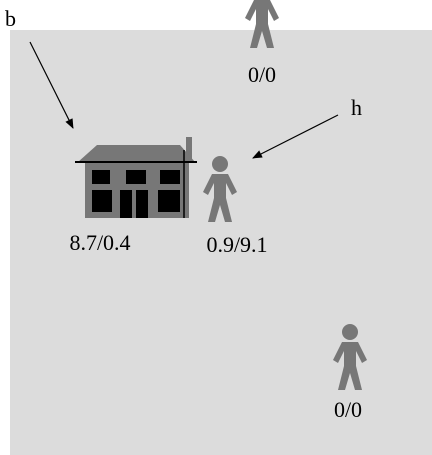 The width and height of the screenshot is (432, 455). Describe the element at coordinates (99, 242) in the screenshot. I see `payoff-label: 8.7/0.4` at that location.